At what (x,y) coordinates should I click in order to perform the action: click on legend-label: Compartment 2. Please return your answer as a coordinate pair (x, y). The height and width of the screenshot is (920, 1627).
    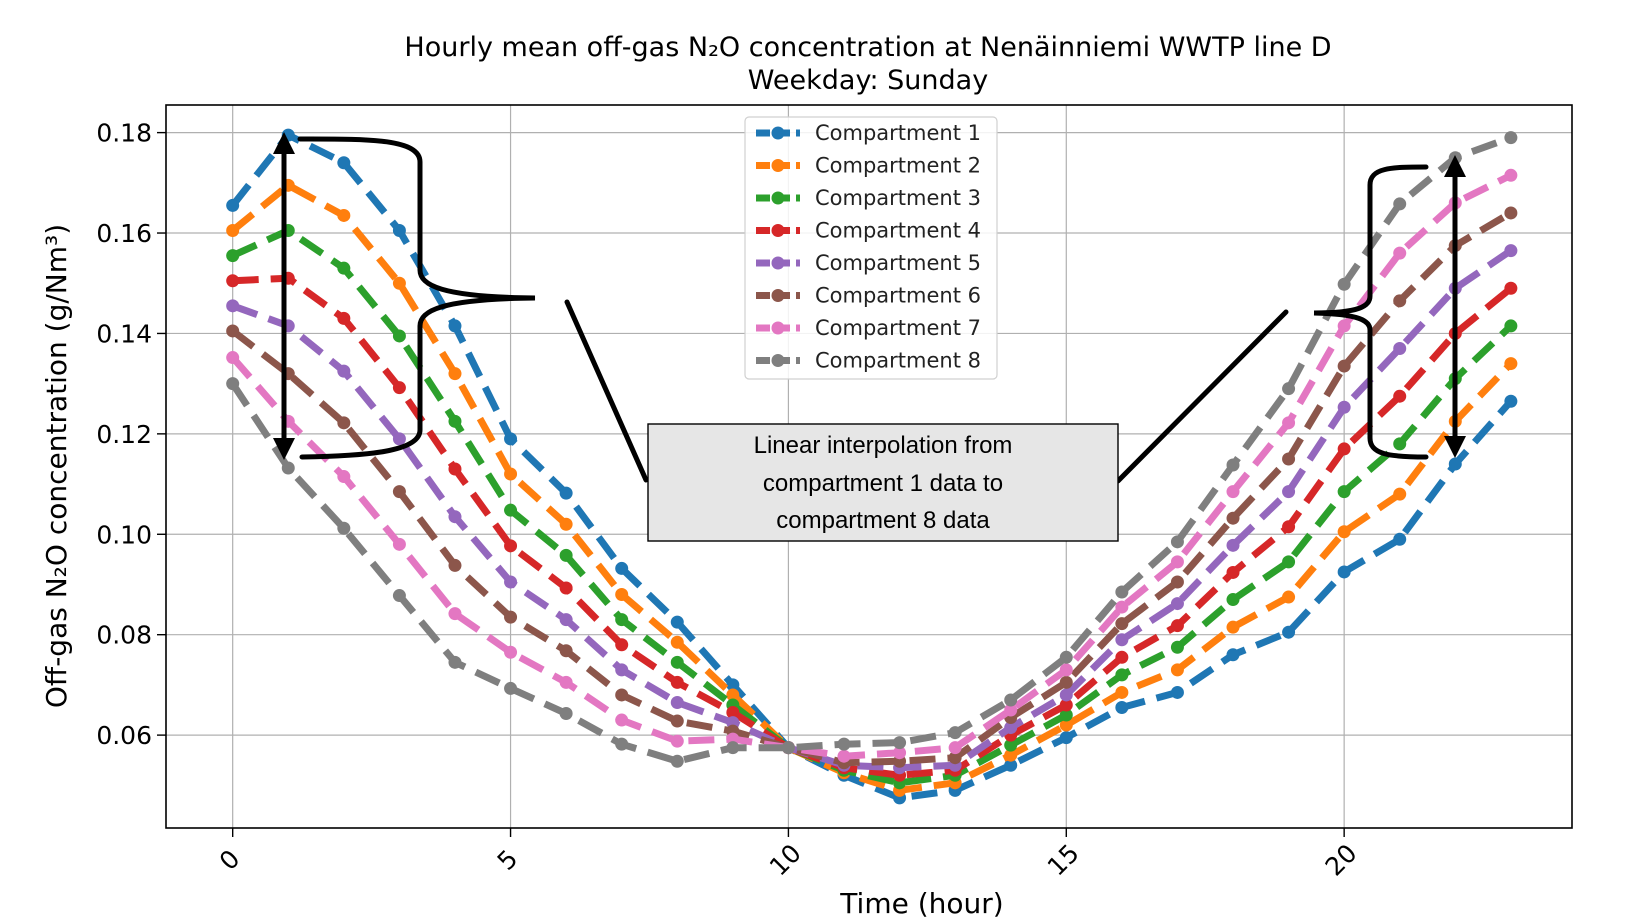
    Looking at the image, I should click on (898, 166).